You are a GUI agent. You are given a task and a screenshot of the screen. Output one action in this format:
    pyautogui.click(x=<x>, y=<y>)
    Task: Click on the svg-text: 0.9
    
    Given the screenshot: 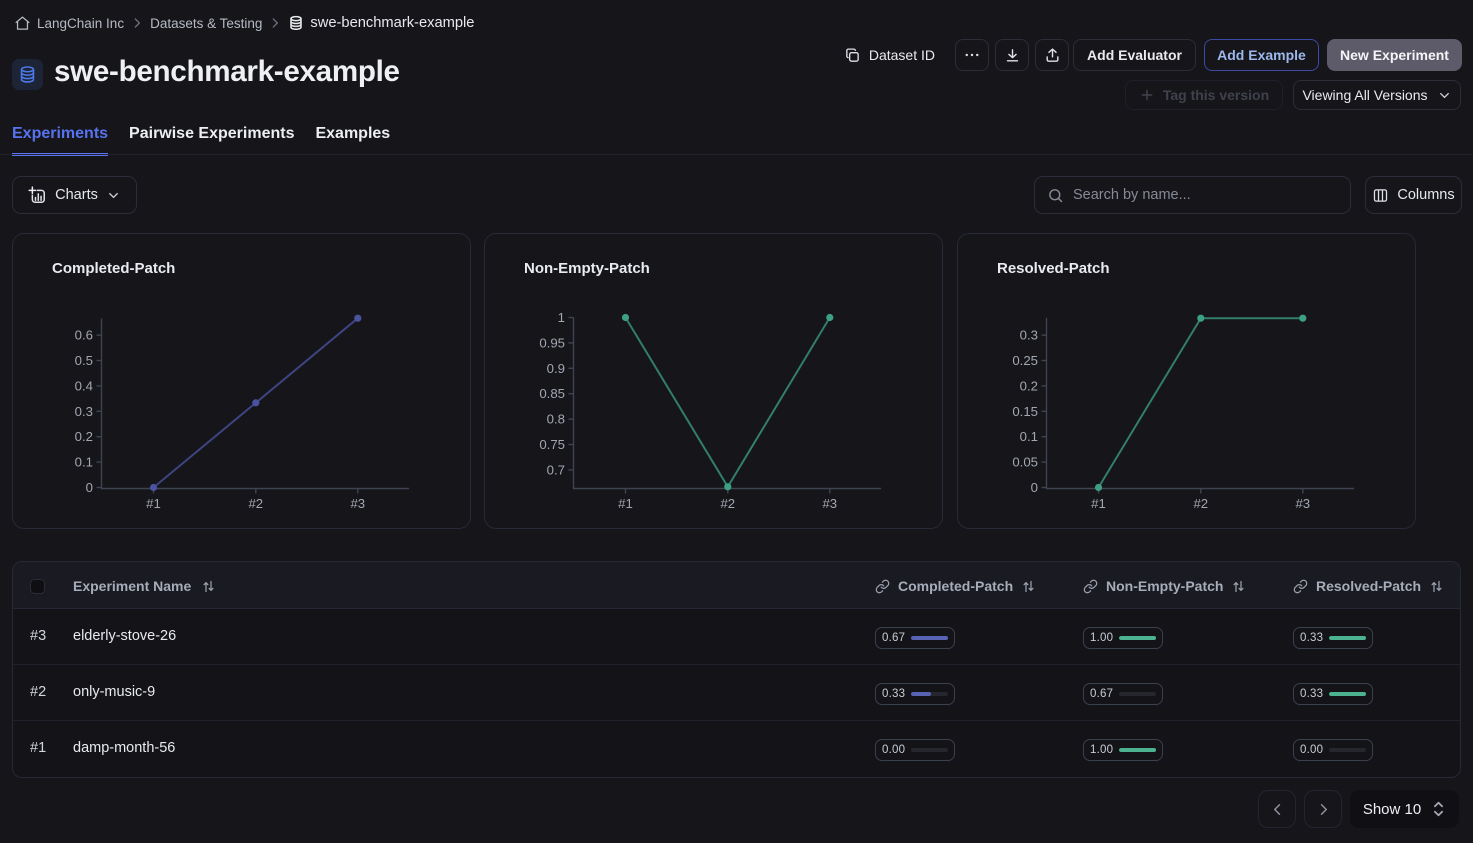 What is the action you would take?
    pyautogui.click(x=556, y=368)
    